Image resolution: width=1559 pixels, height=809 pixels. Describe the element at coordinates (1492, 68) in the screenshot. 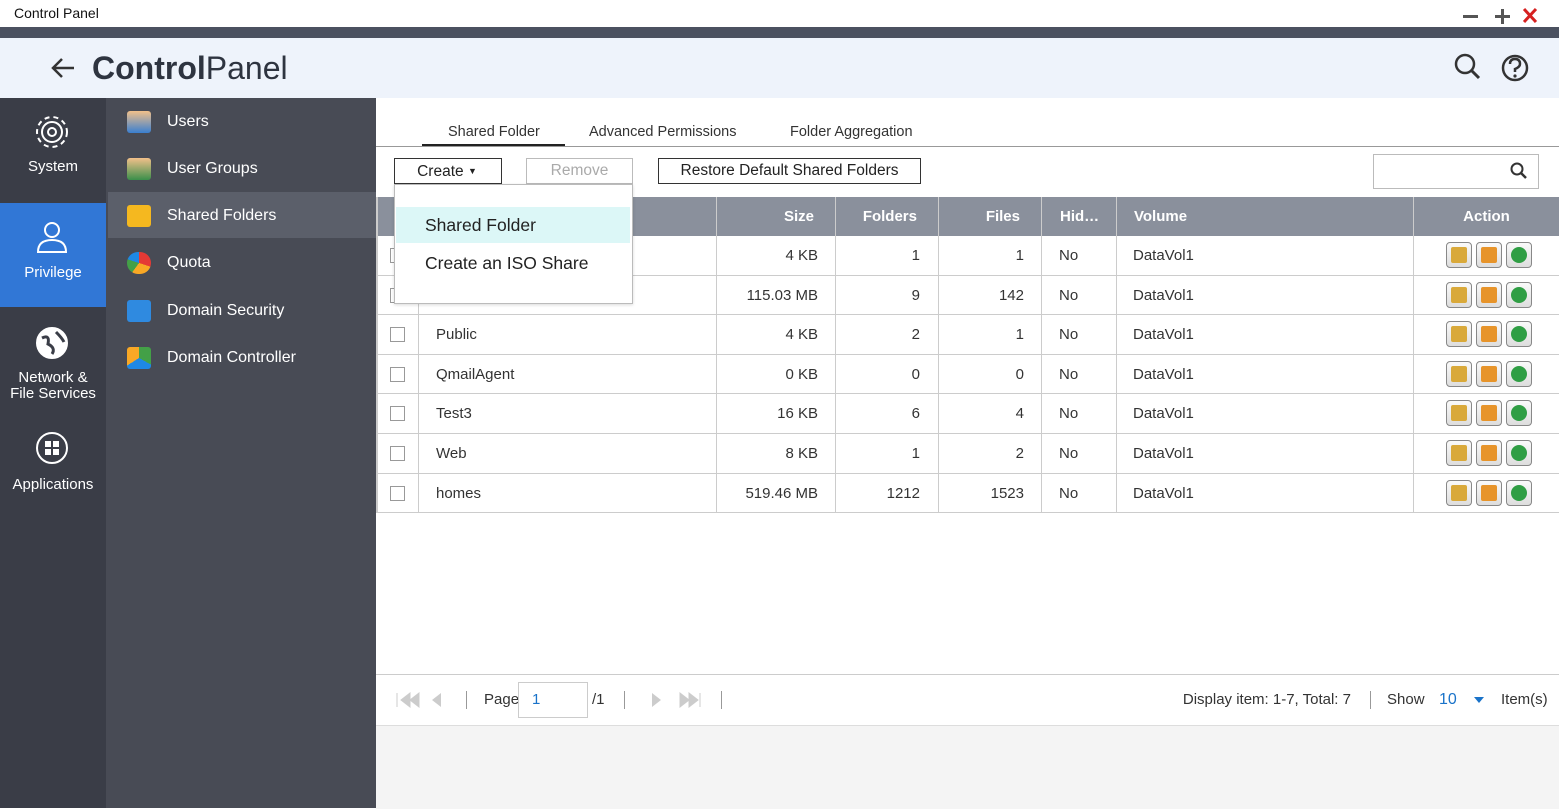

I see `header-icons` at that location.